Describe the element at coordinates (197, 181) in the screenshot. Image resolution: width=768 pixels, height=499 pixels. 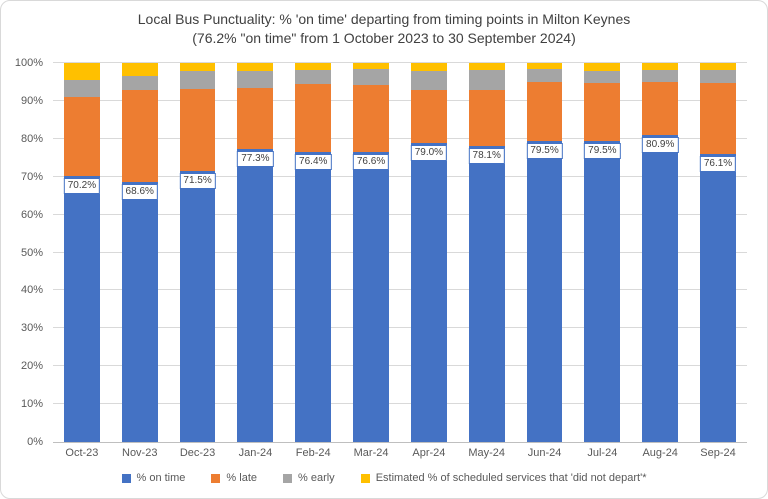
I see `data-label-Dec-23: 71.5%` at that location.